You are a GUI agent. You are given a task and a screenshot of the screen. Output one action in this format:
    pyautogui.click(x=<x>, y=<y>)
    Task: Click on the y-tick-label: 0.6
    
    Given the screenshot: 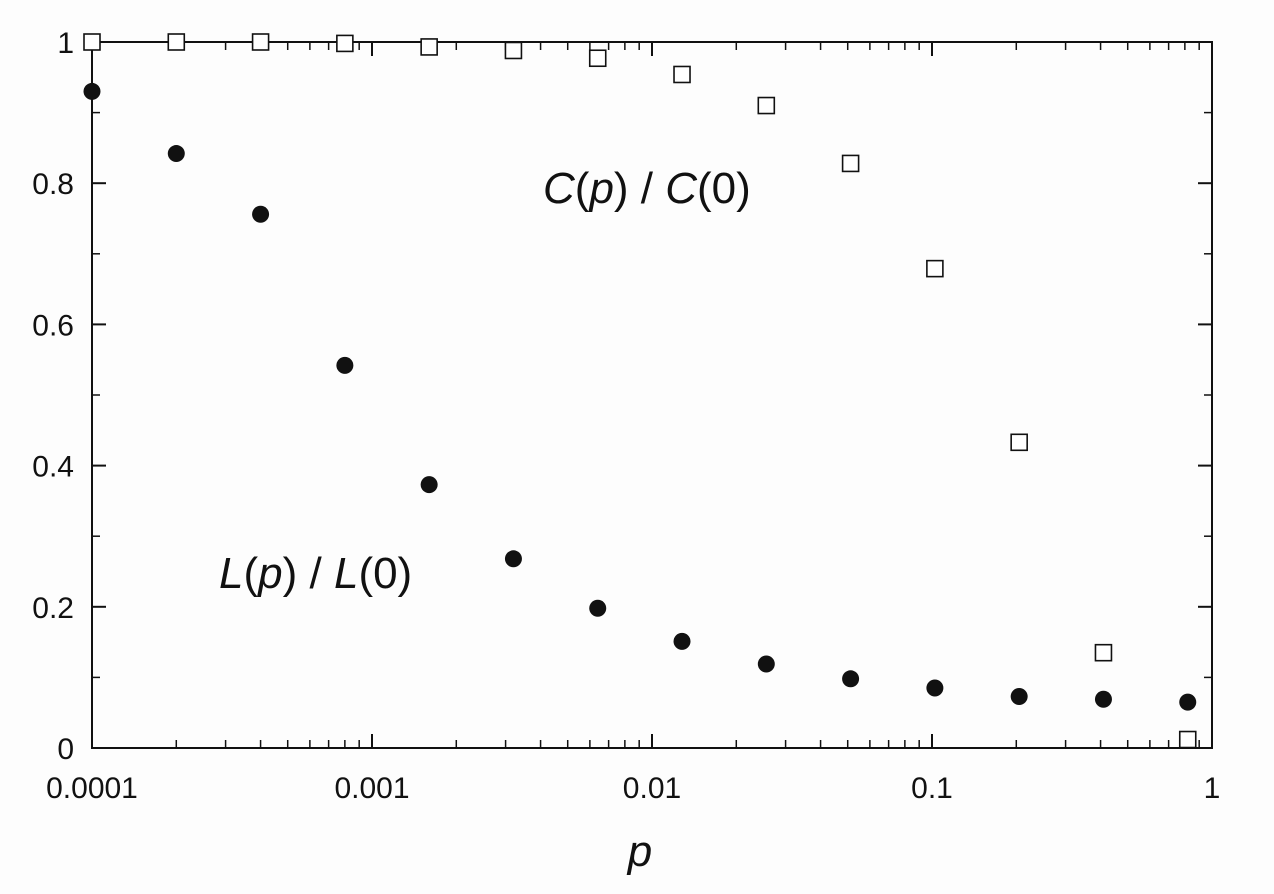 What is the action you would take?
    pyautogui.click(x=53, y=325)
    